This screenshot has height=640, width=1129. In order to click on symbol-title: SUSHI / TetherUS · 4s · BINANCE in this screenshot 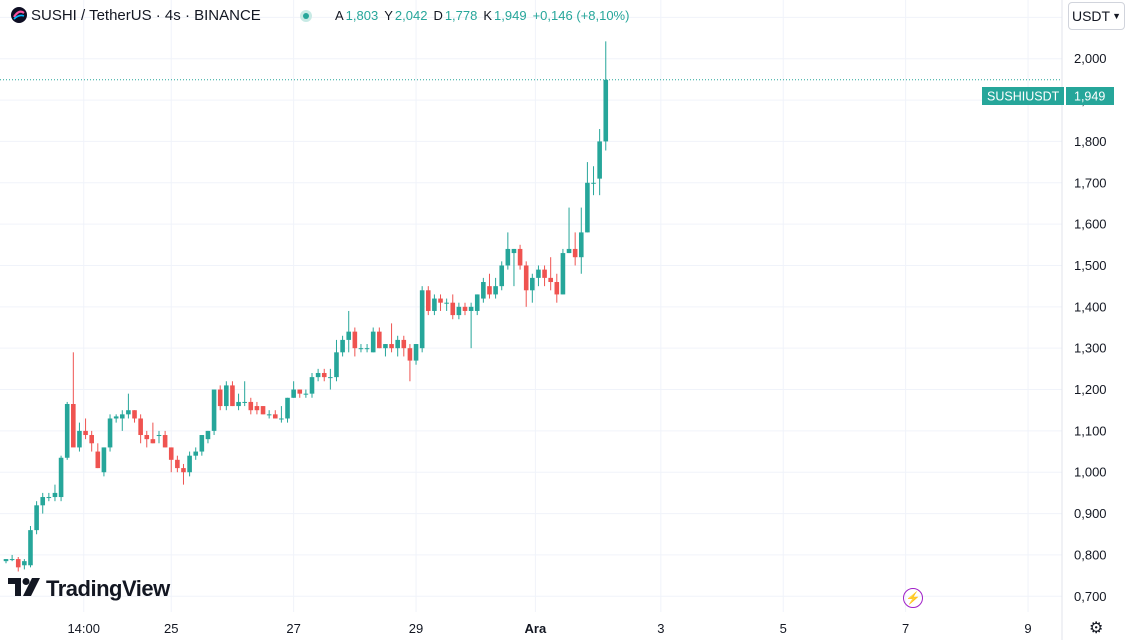, I will do `click(146, 15)`.